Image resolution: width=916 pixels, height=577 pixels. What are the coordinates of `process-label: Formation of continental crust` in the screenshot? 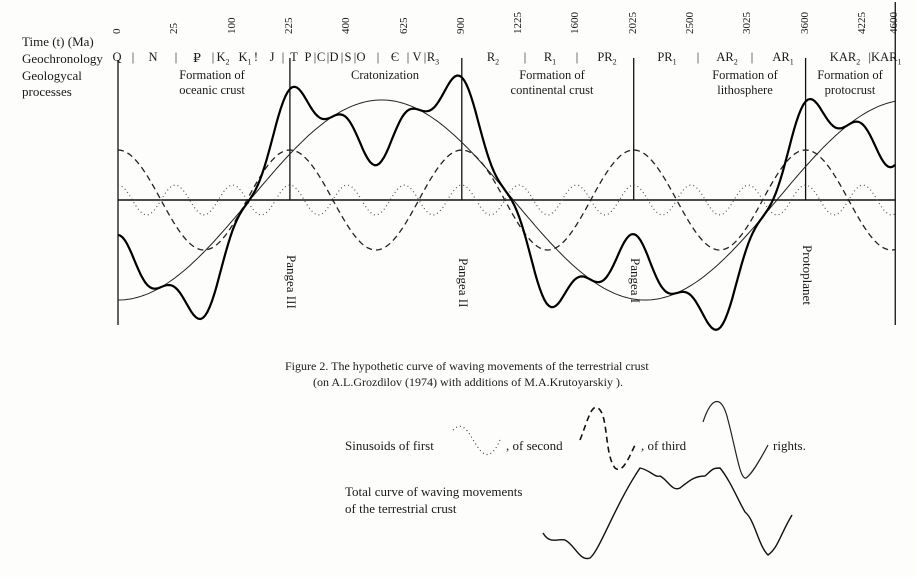 It's located at (552, 83).